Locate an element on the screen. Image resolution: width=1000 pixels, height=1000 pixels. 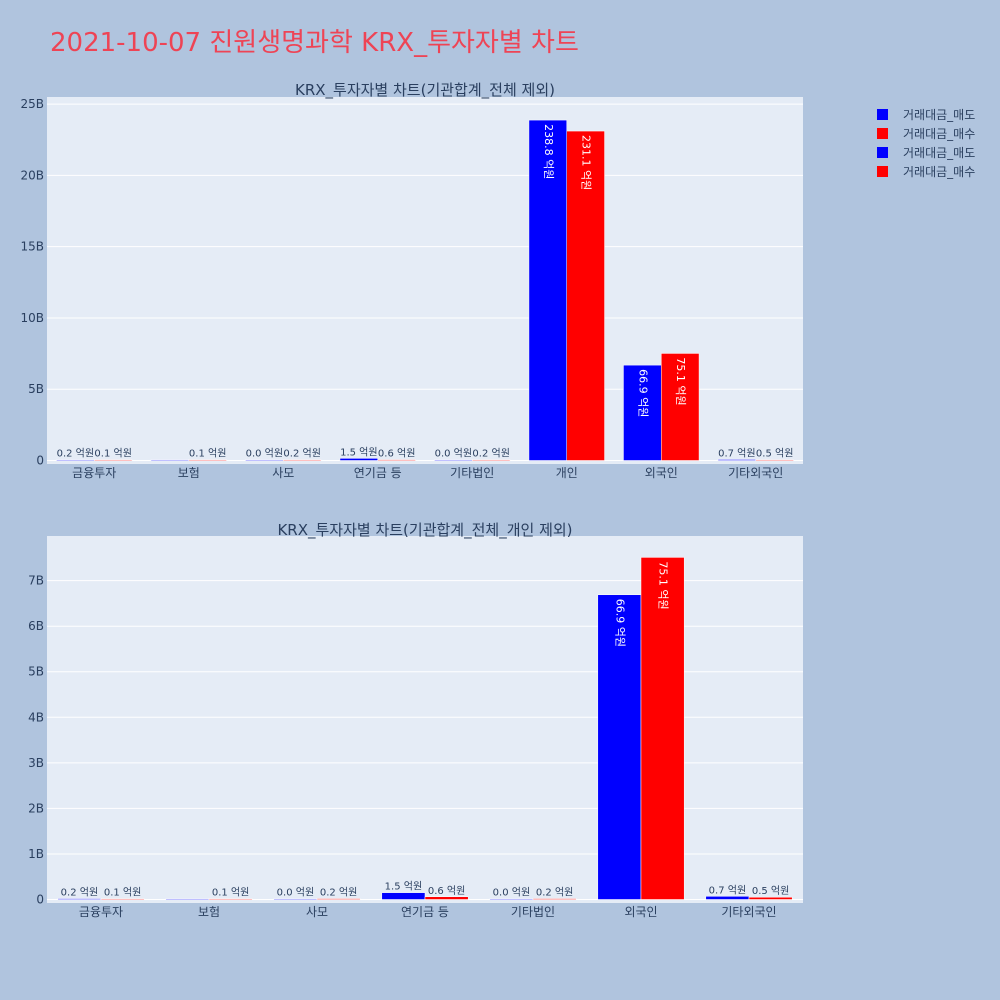
chart1-xtick-label: 사모 is located at coordinates (283, 473).